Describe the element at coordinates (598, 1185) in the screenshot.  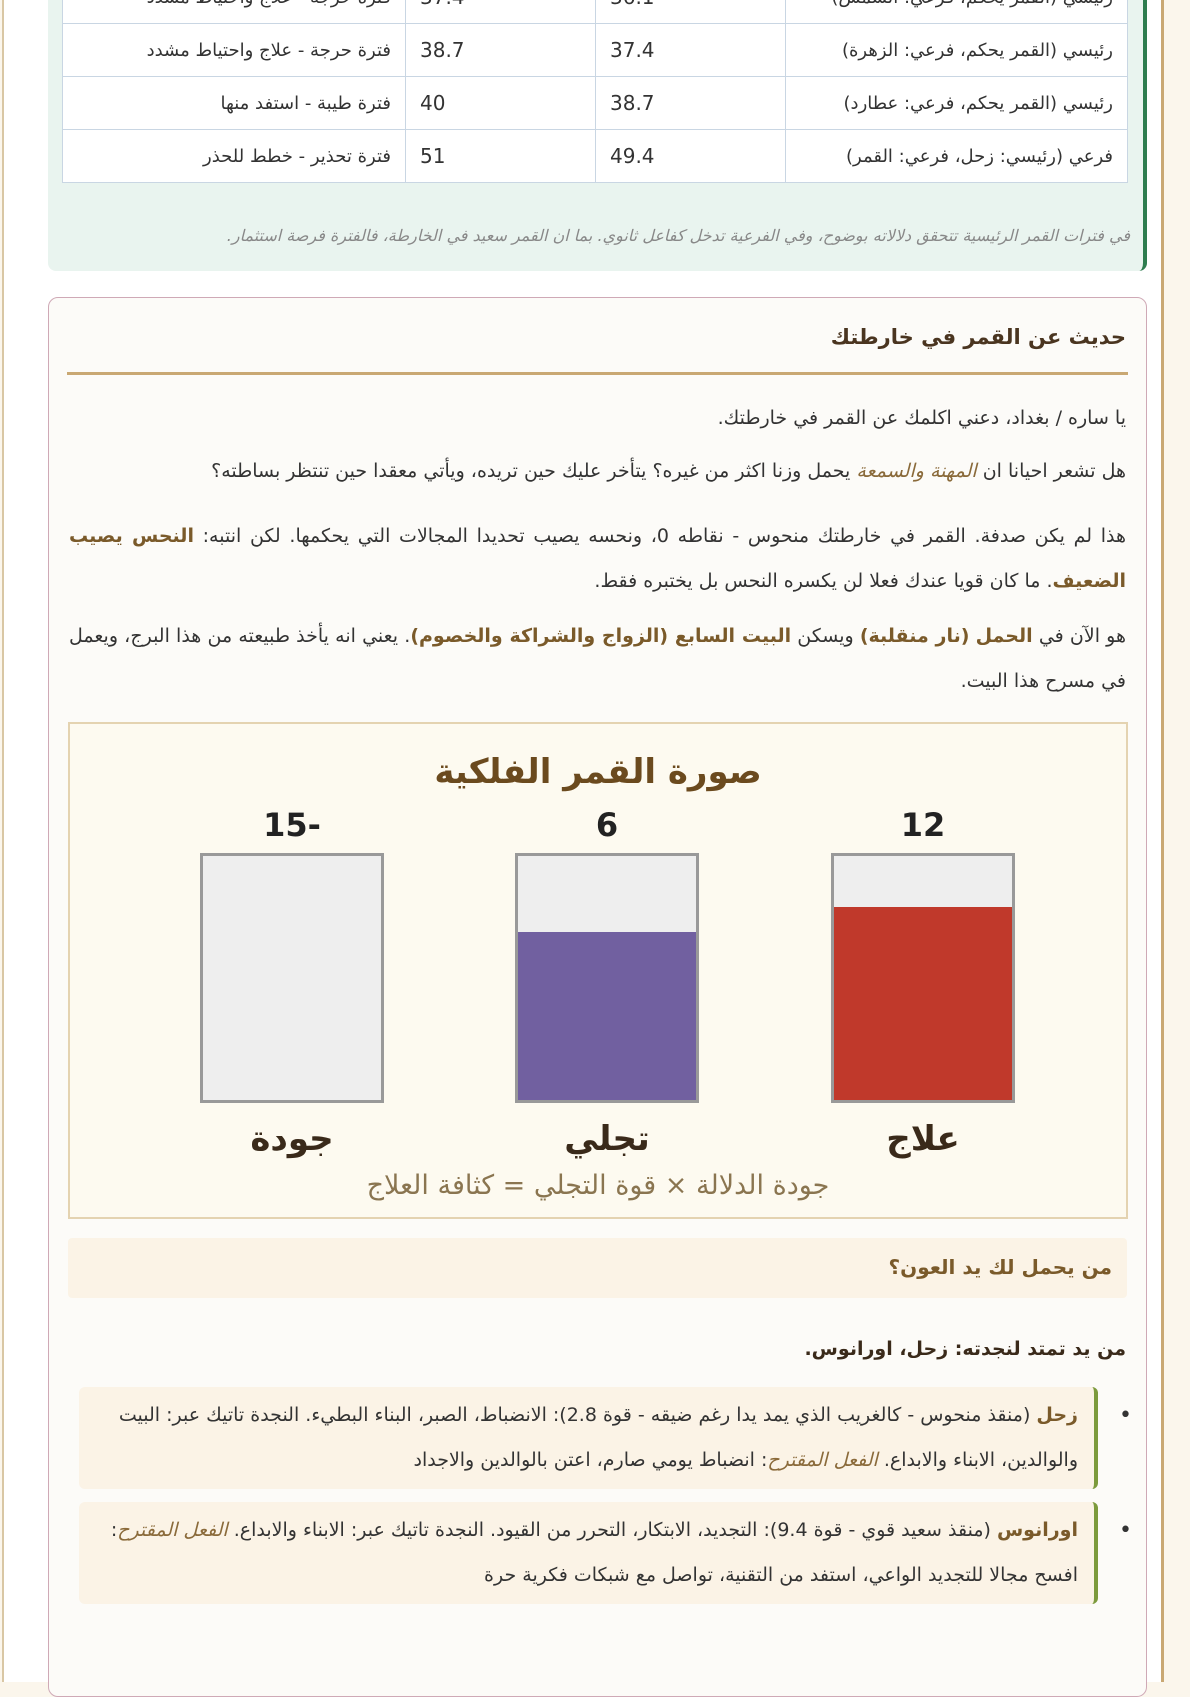
I see `chart-formula: جودة الدلالة × قوة التجلي = كثافة العلاج` at that location.